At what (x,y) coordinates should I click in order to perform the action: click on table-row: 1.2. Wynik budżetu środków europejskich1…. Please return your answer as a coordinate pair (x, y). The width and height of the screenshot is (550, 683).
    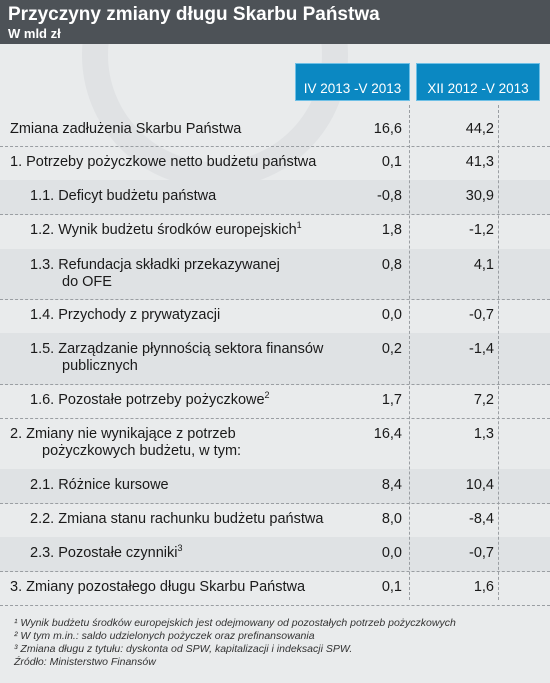
    Looking at the image, I should click on (275, 232).